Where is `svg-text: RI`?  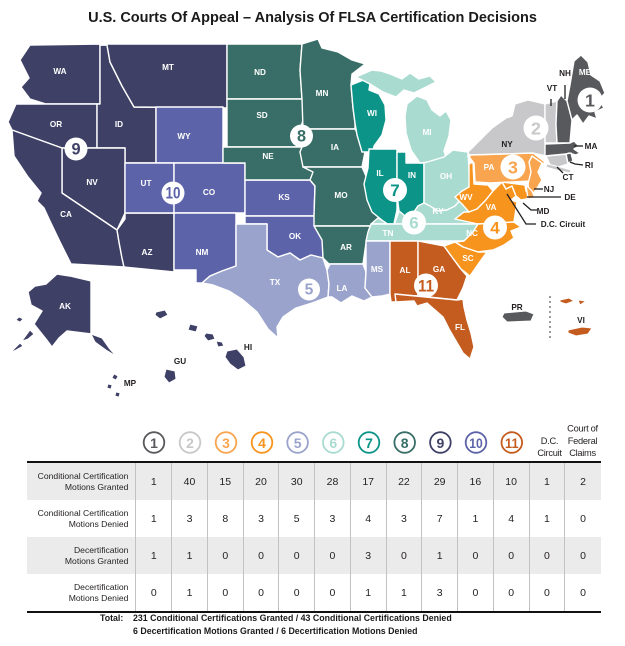
svg-text: RI is located at coordinates (589, 165).